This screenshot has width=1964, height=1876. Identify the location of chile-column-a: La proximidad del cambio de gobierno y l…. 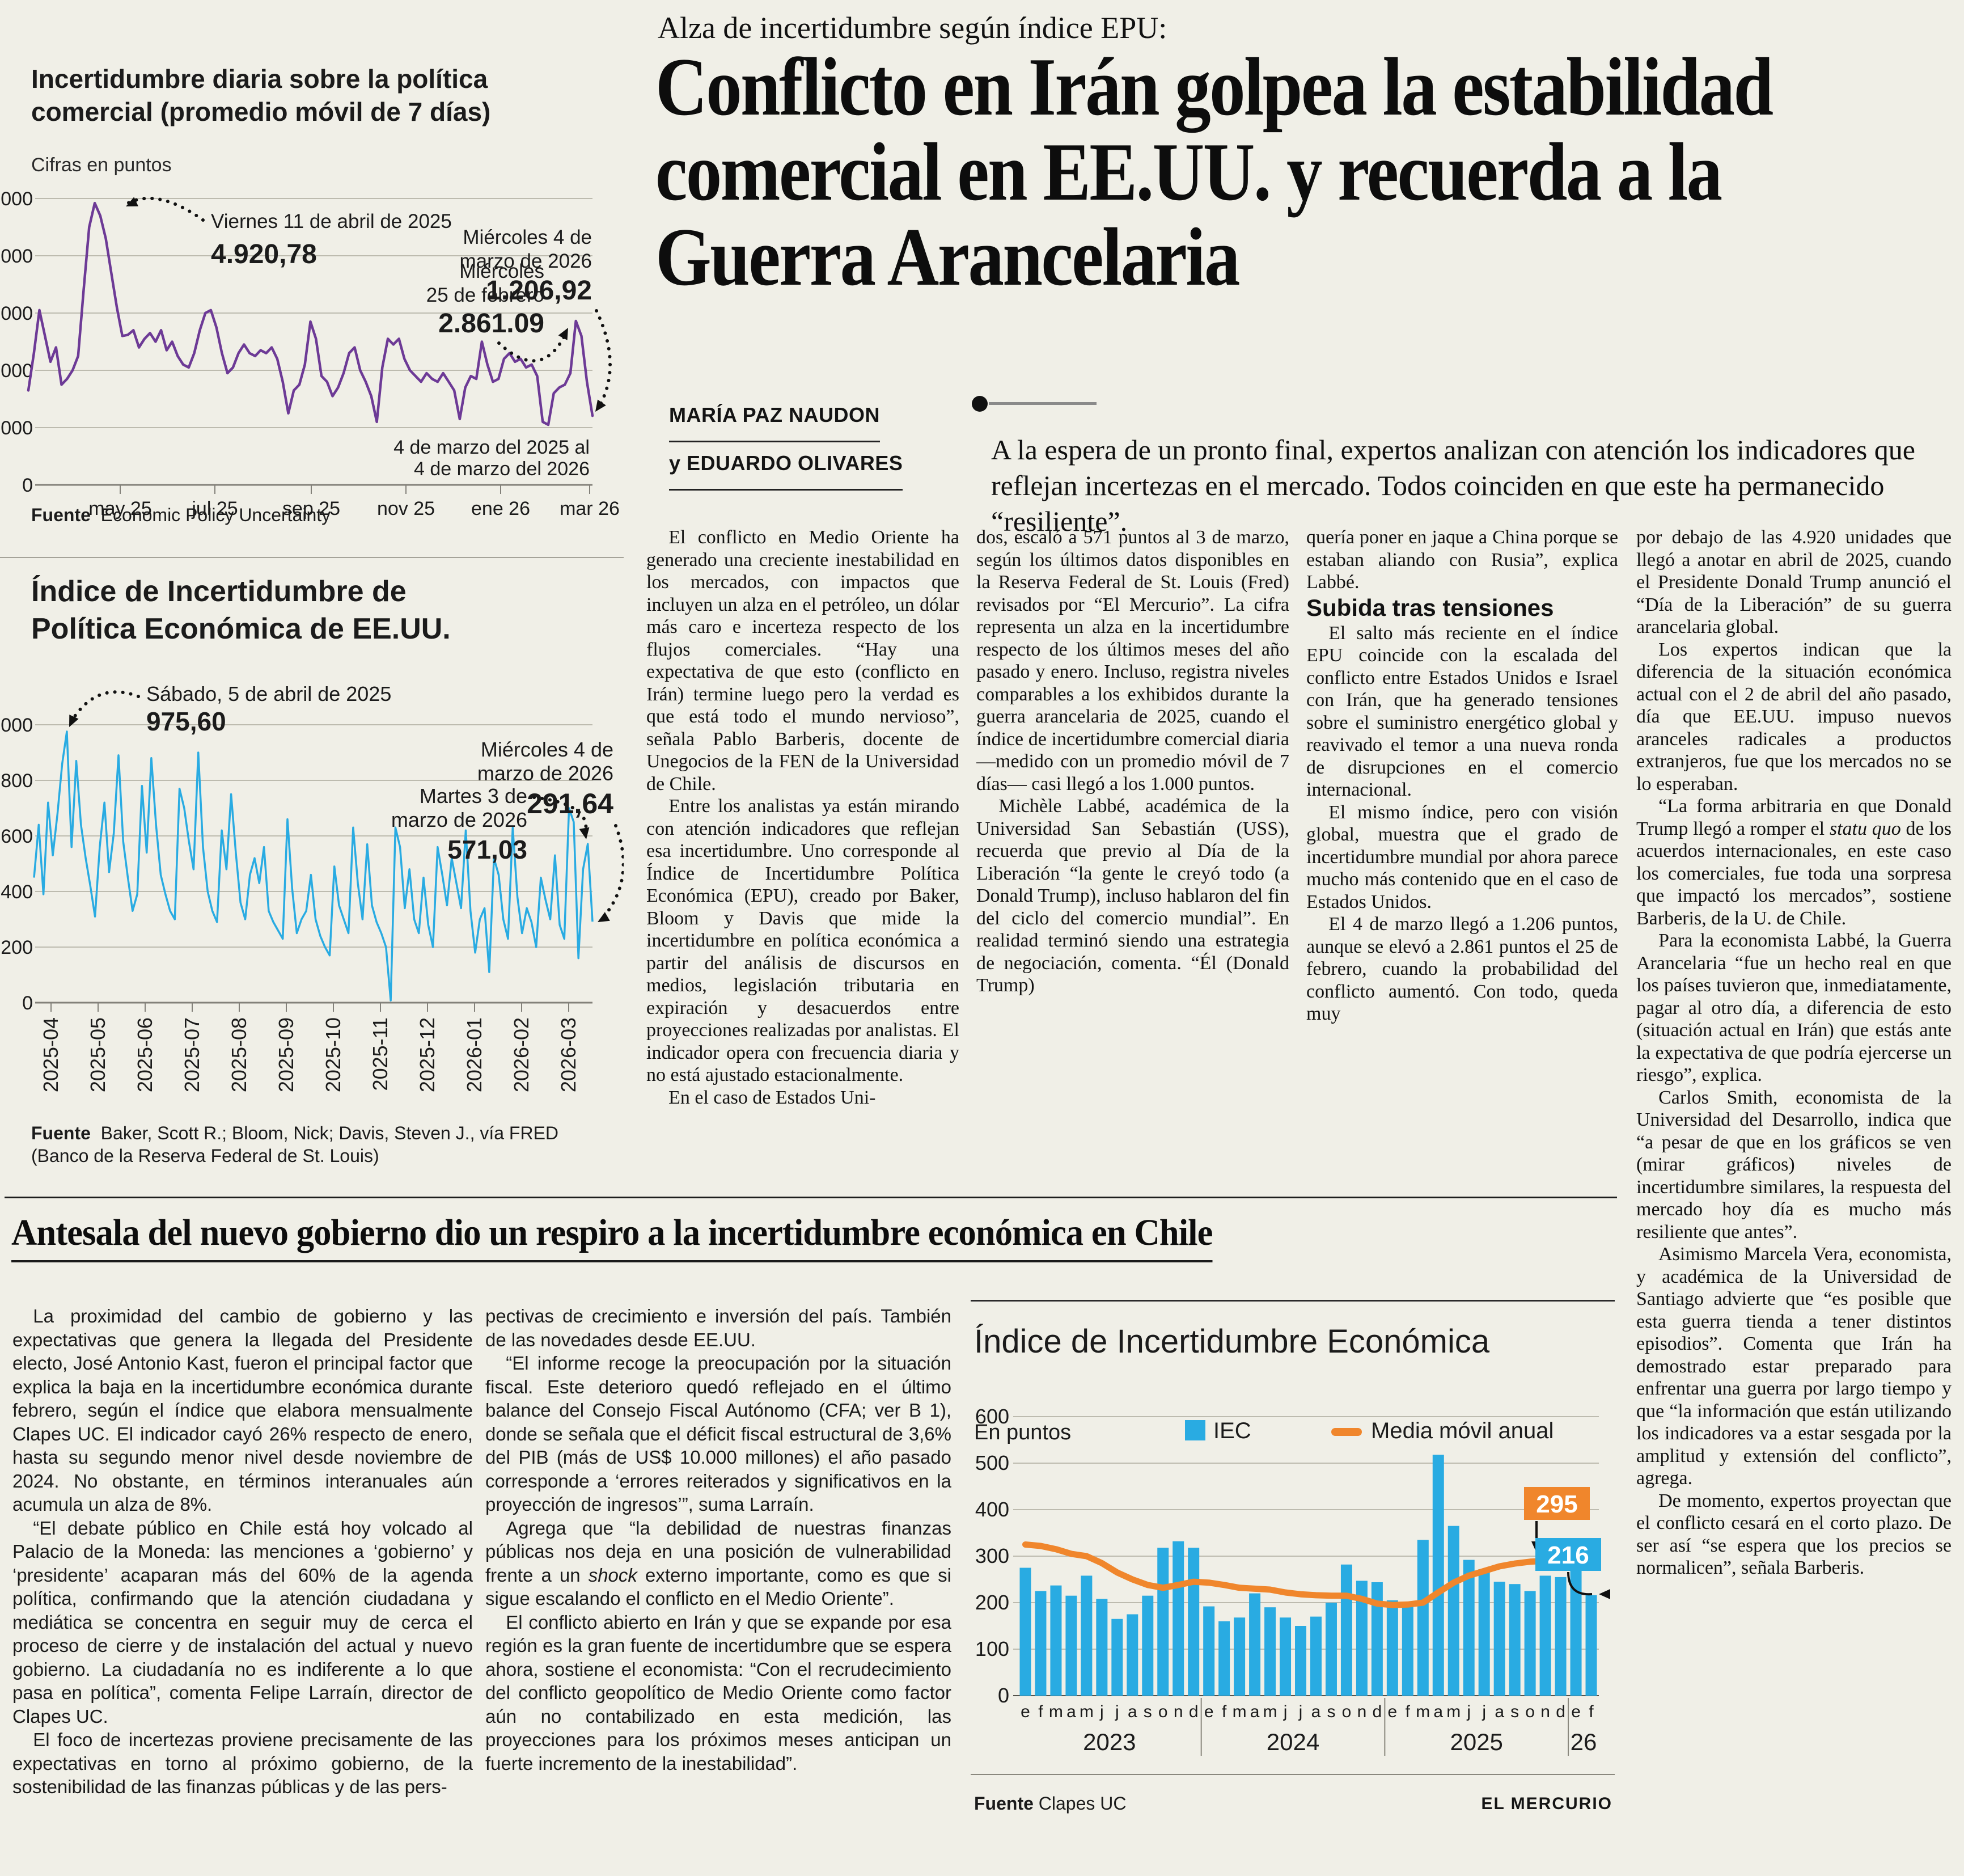
(243, 1588).